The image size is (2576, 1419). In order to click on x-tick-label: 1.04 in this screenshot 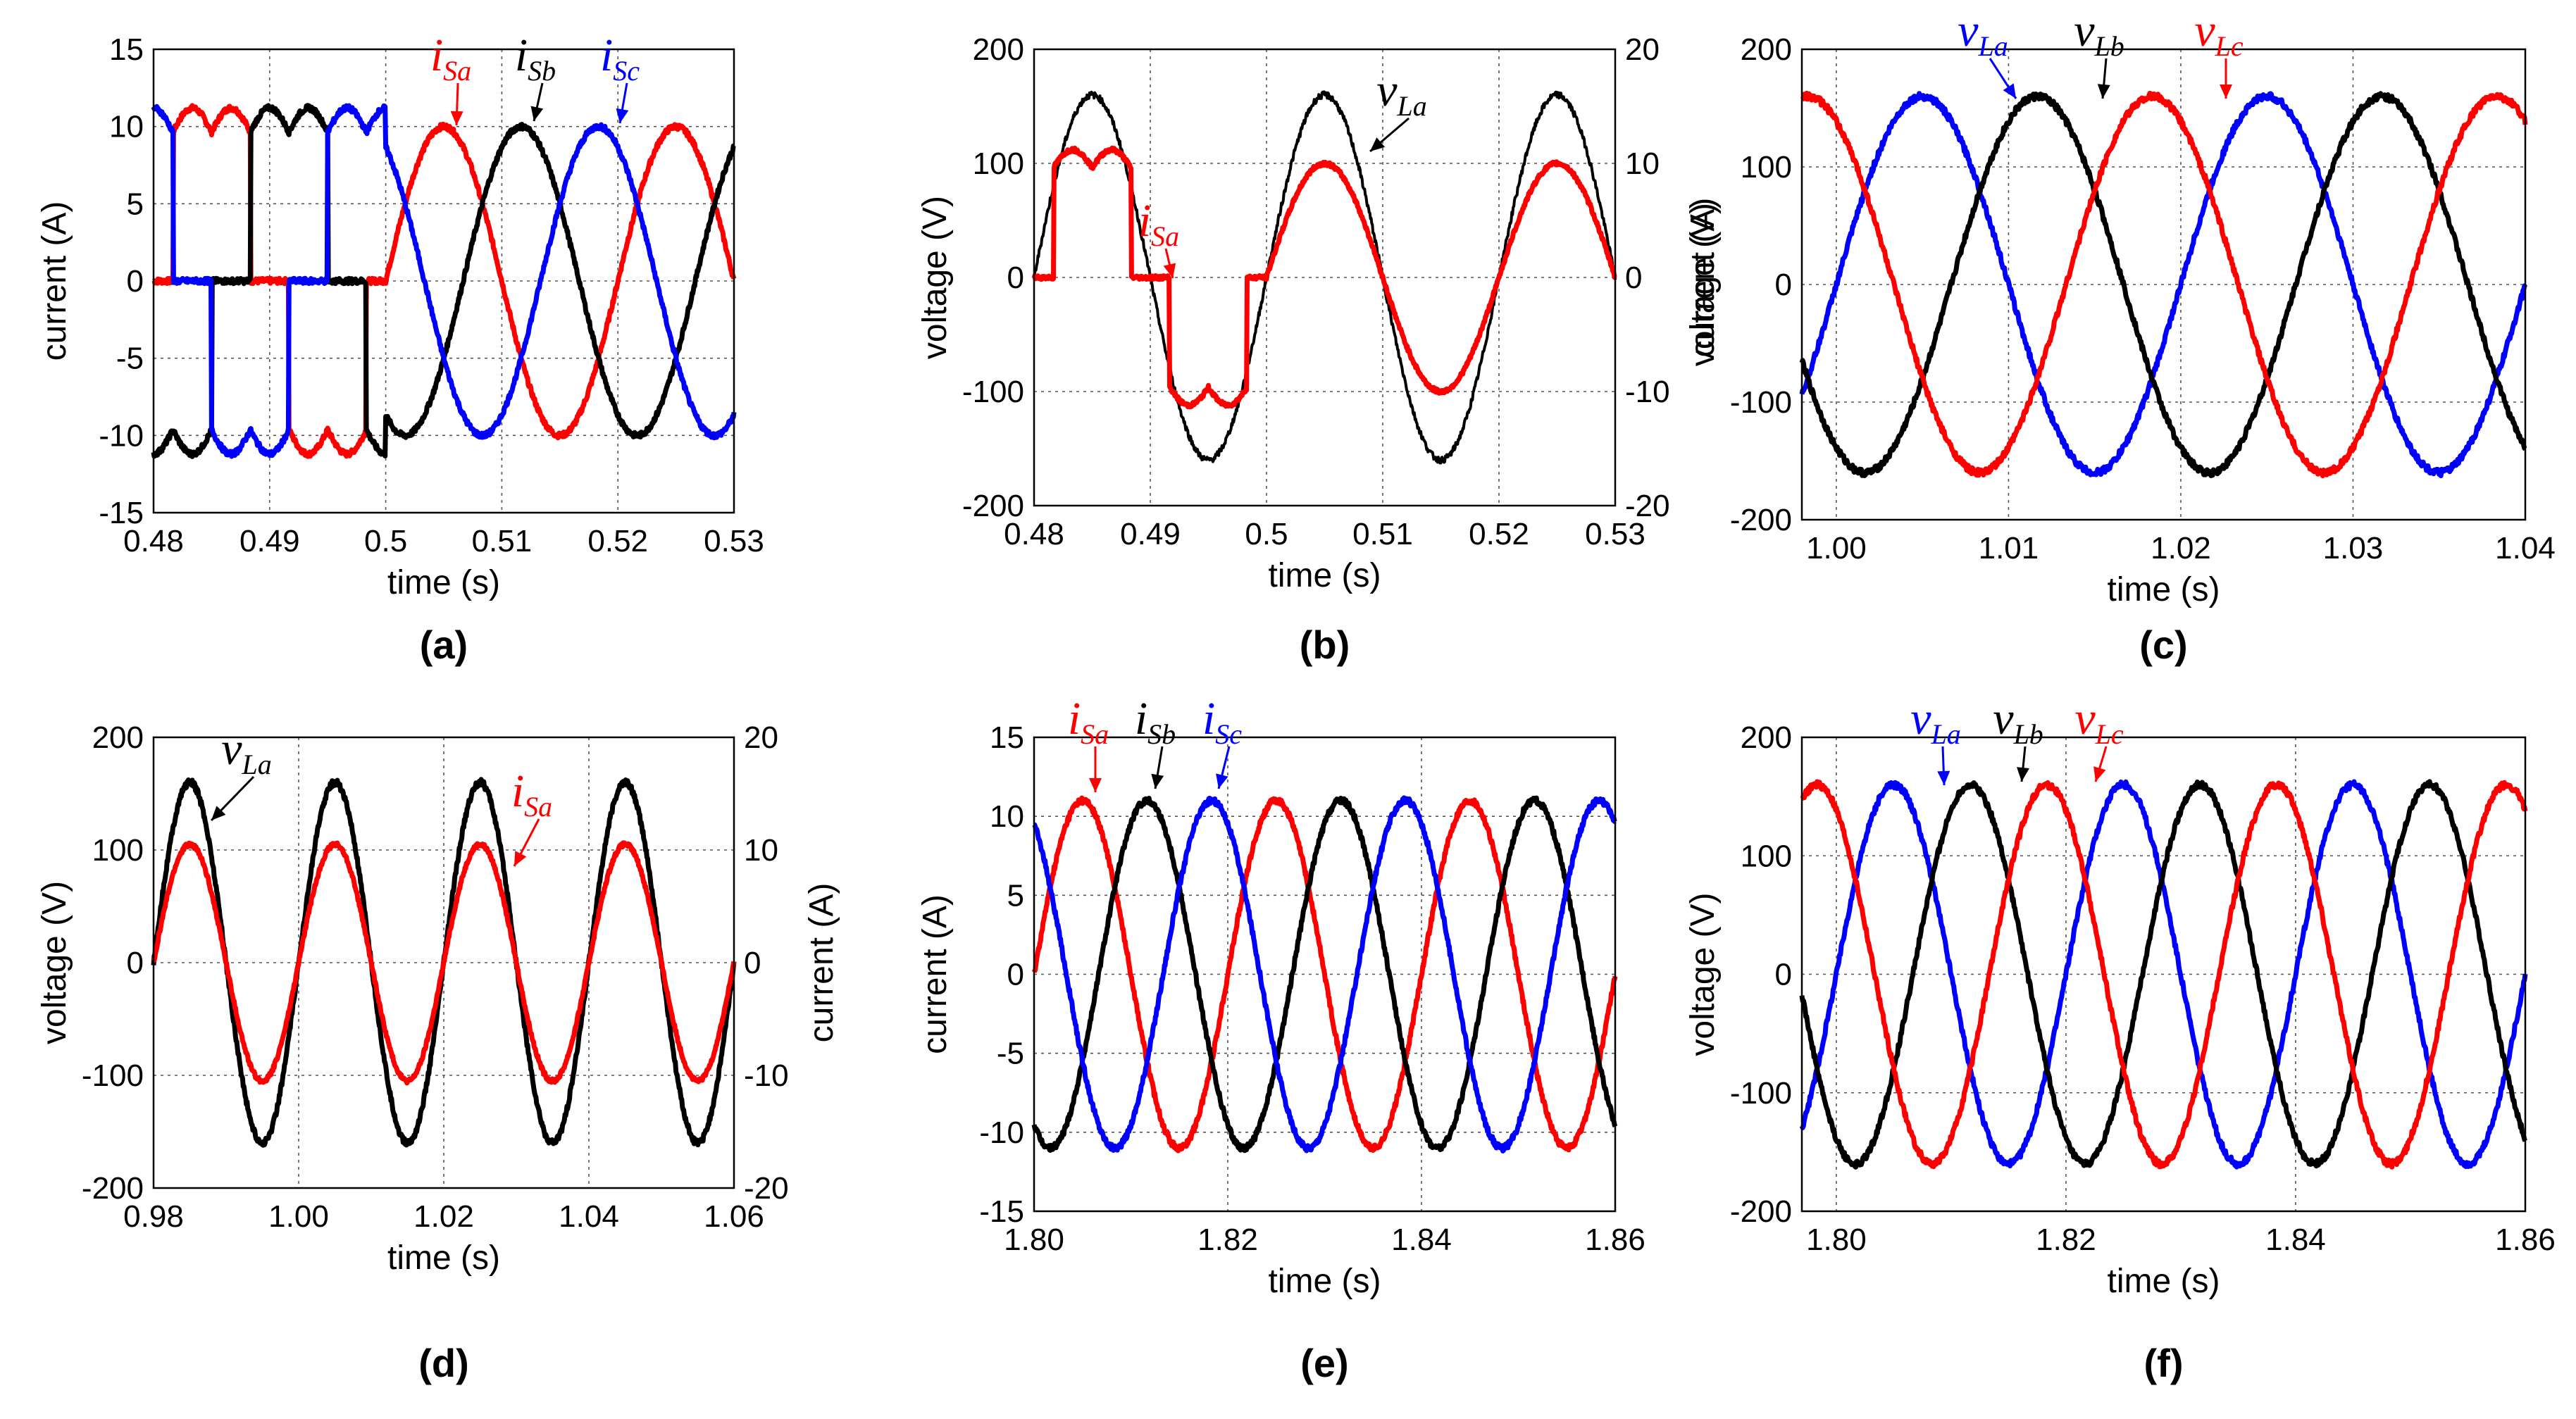, I will do `click(2525, 548)`.